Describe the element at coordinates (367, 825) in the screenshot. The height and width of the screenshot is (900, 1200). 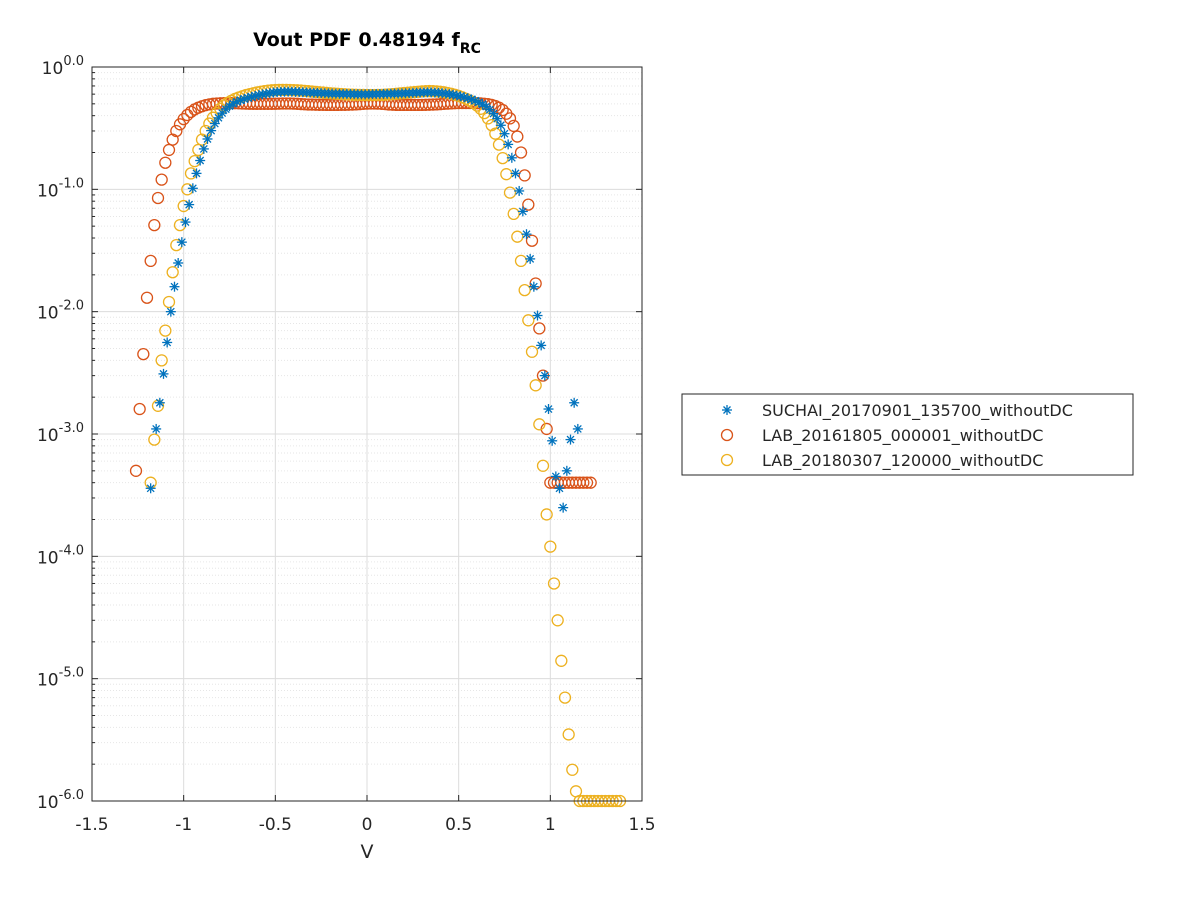
I see `x-tick-label: 0` at that location.